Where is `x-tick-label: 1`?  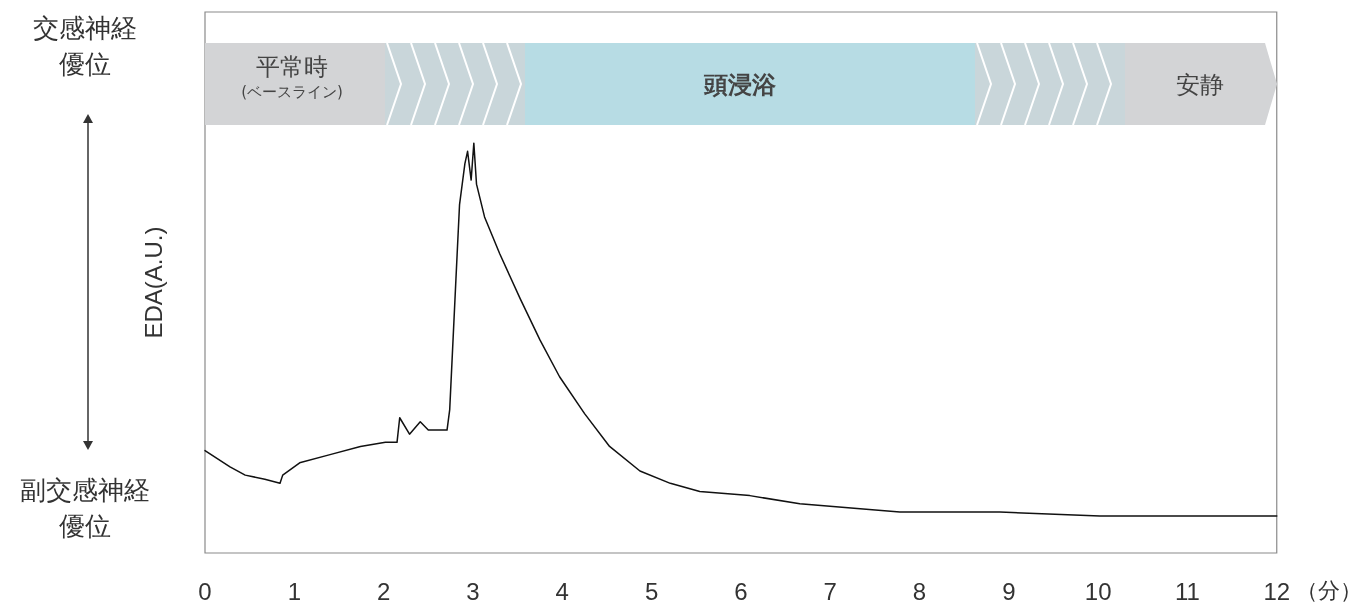 x-tick-label: 1 is located at coordinates (294, 591).